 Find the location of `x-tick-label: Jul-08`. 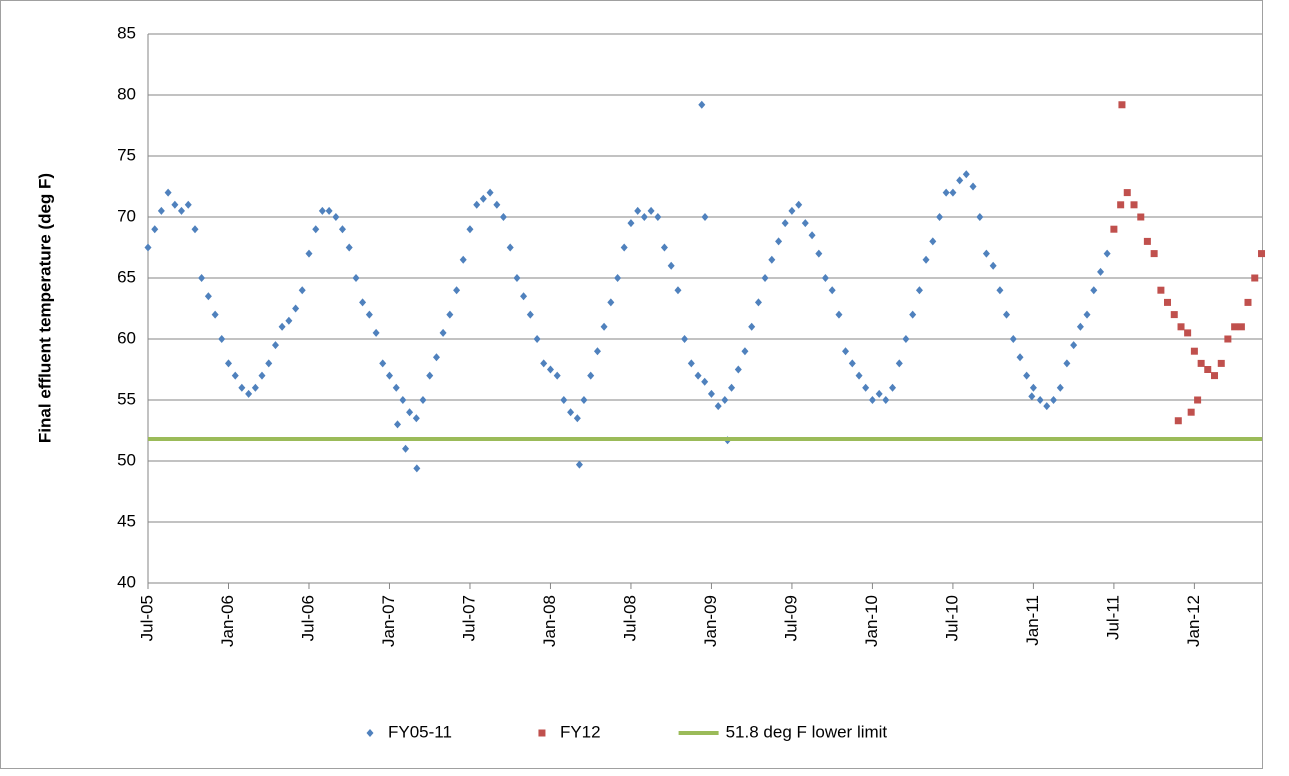

x-tick-label: Jul-08 is located at coordinates (629, 618).